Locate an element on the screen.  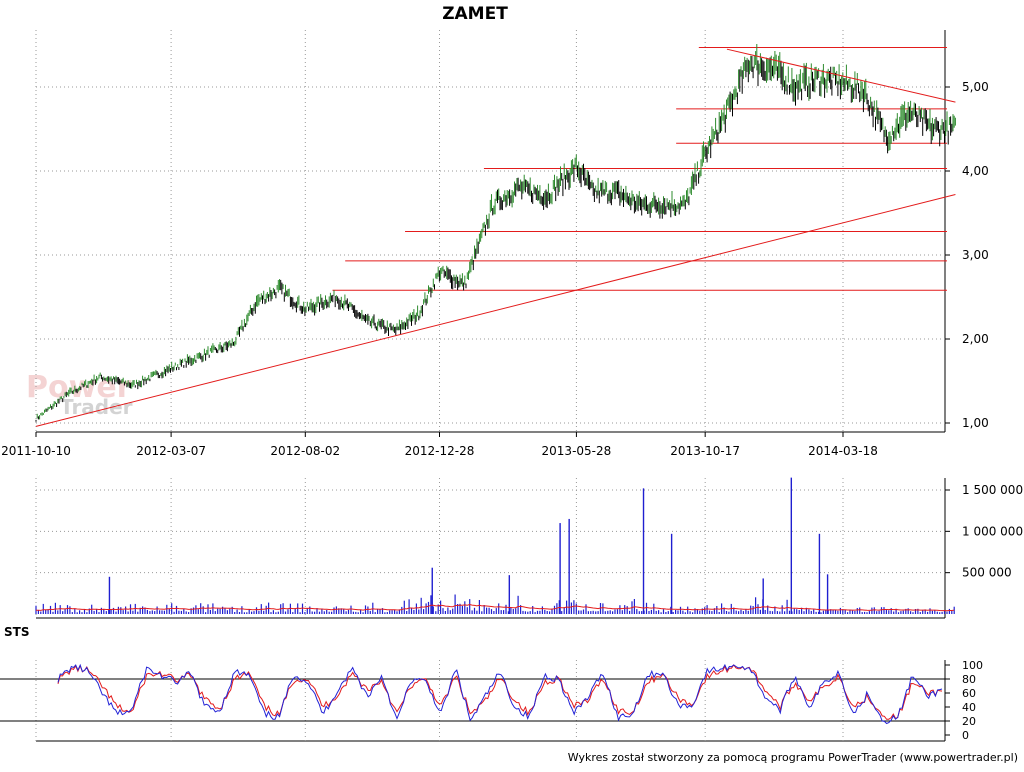
x-tick-label: 2013-05-28 is located at coordinates (577, 451).